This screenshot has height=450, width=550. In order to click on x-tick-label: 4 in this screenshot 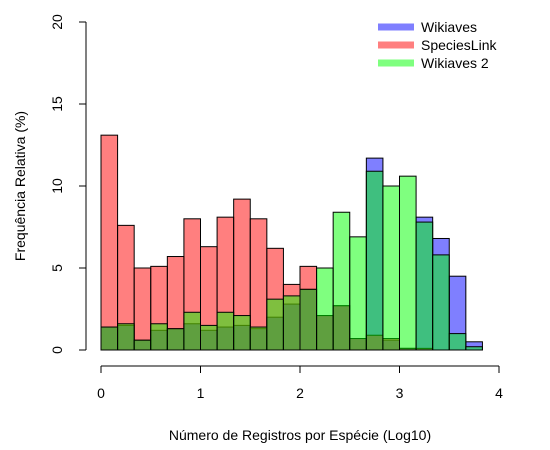, I will do `click(499, 393)`.